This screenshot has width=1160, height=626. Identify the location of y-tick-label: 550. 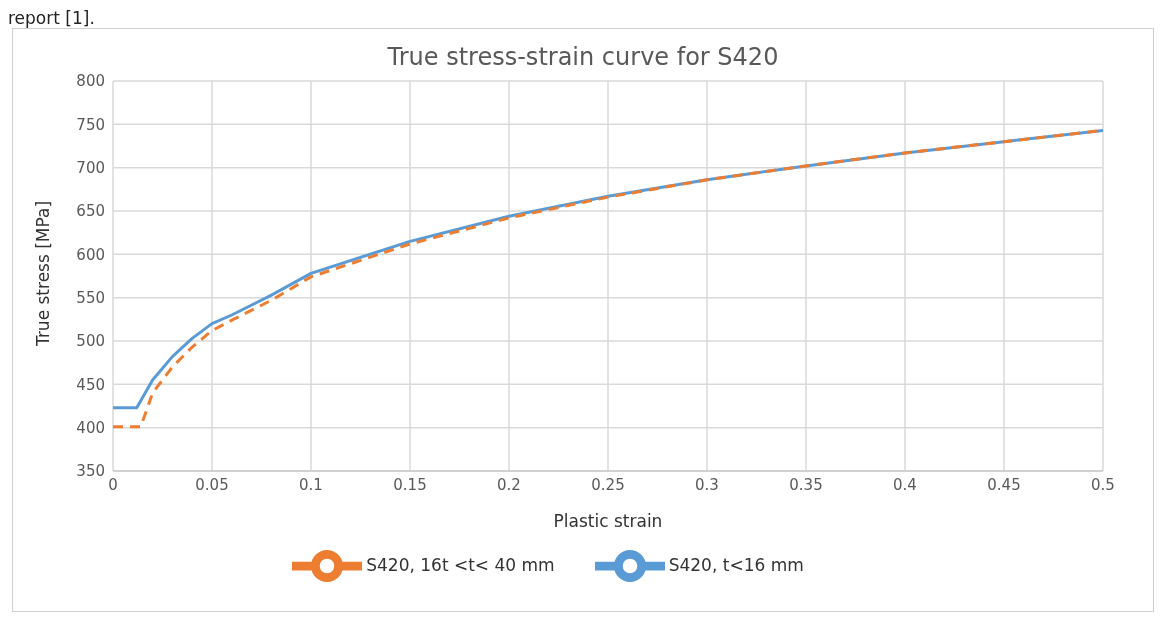
(90, 297).